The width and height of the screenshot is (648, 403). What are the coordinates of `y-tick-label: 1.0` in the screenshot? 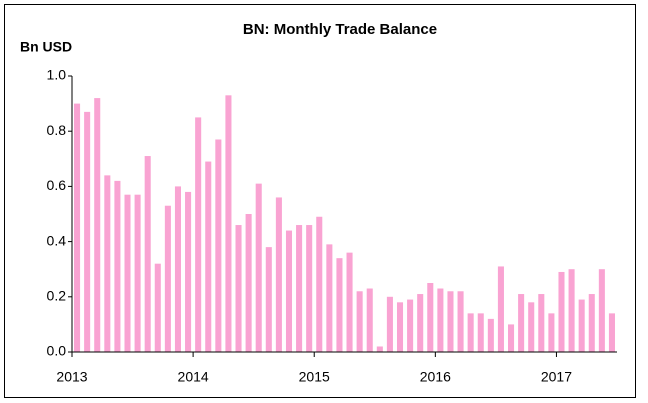 It's located at (57, 75).